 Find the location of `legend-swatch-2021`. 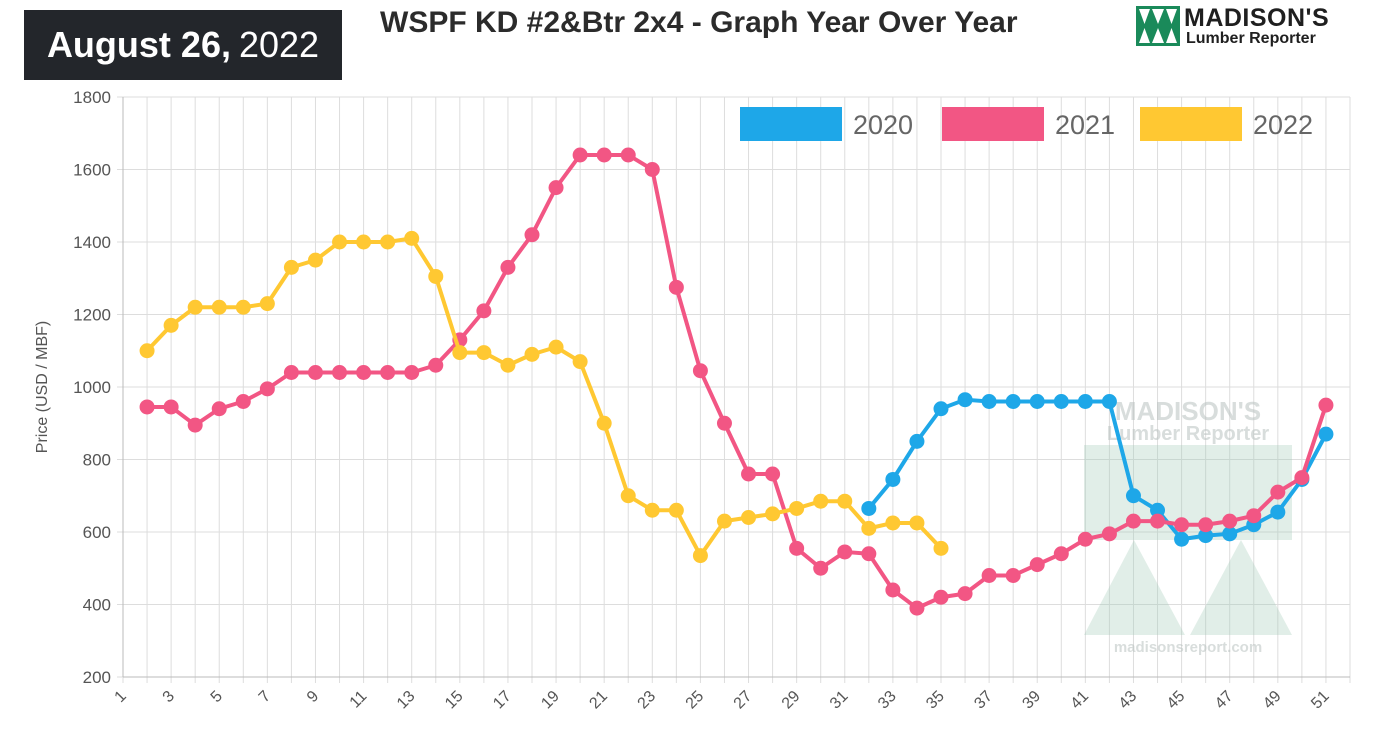

legend-swatch-2021 is located at coordinates (993, 124).